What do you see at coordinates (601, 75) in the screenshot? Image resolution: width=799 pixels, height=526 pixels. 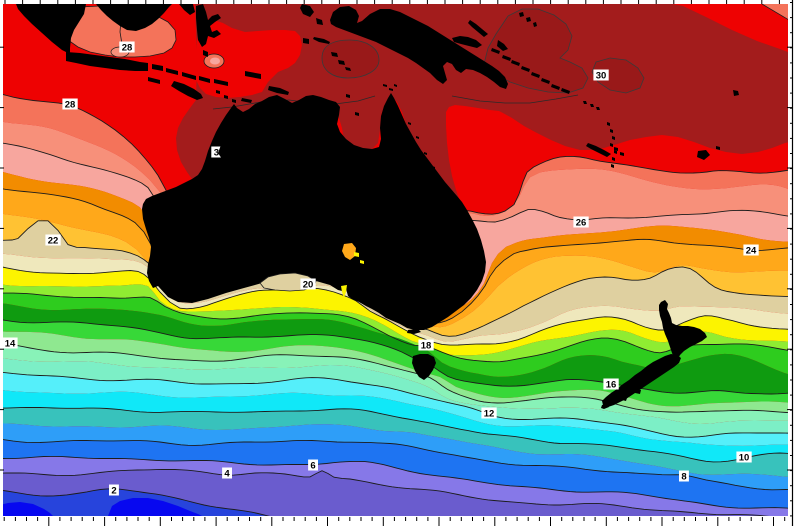 I see `svg-text: 30` at bounding box center [601, 75].